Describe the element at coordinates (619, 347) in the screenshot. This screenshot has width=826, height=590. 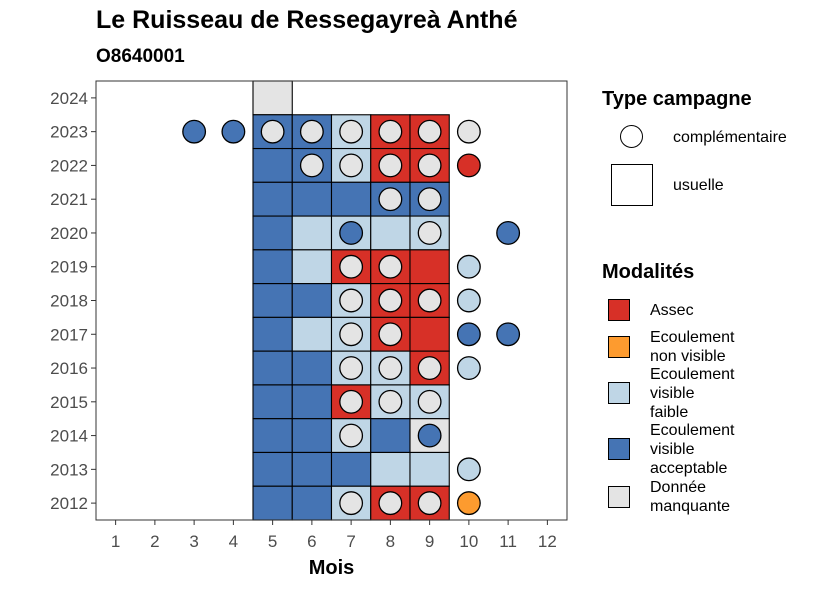
I see `ecoulement-non-visible-swatch-icon` at that location.